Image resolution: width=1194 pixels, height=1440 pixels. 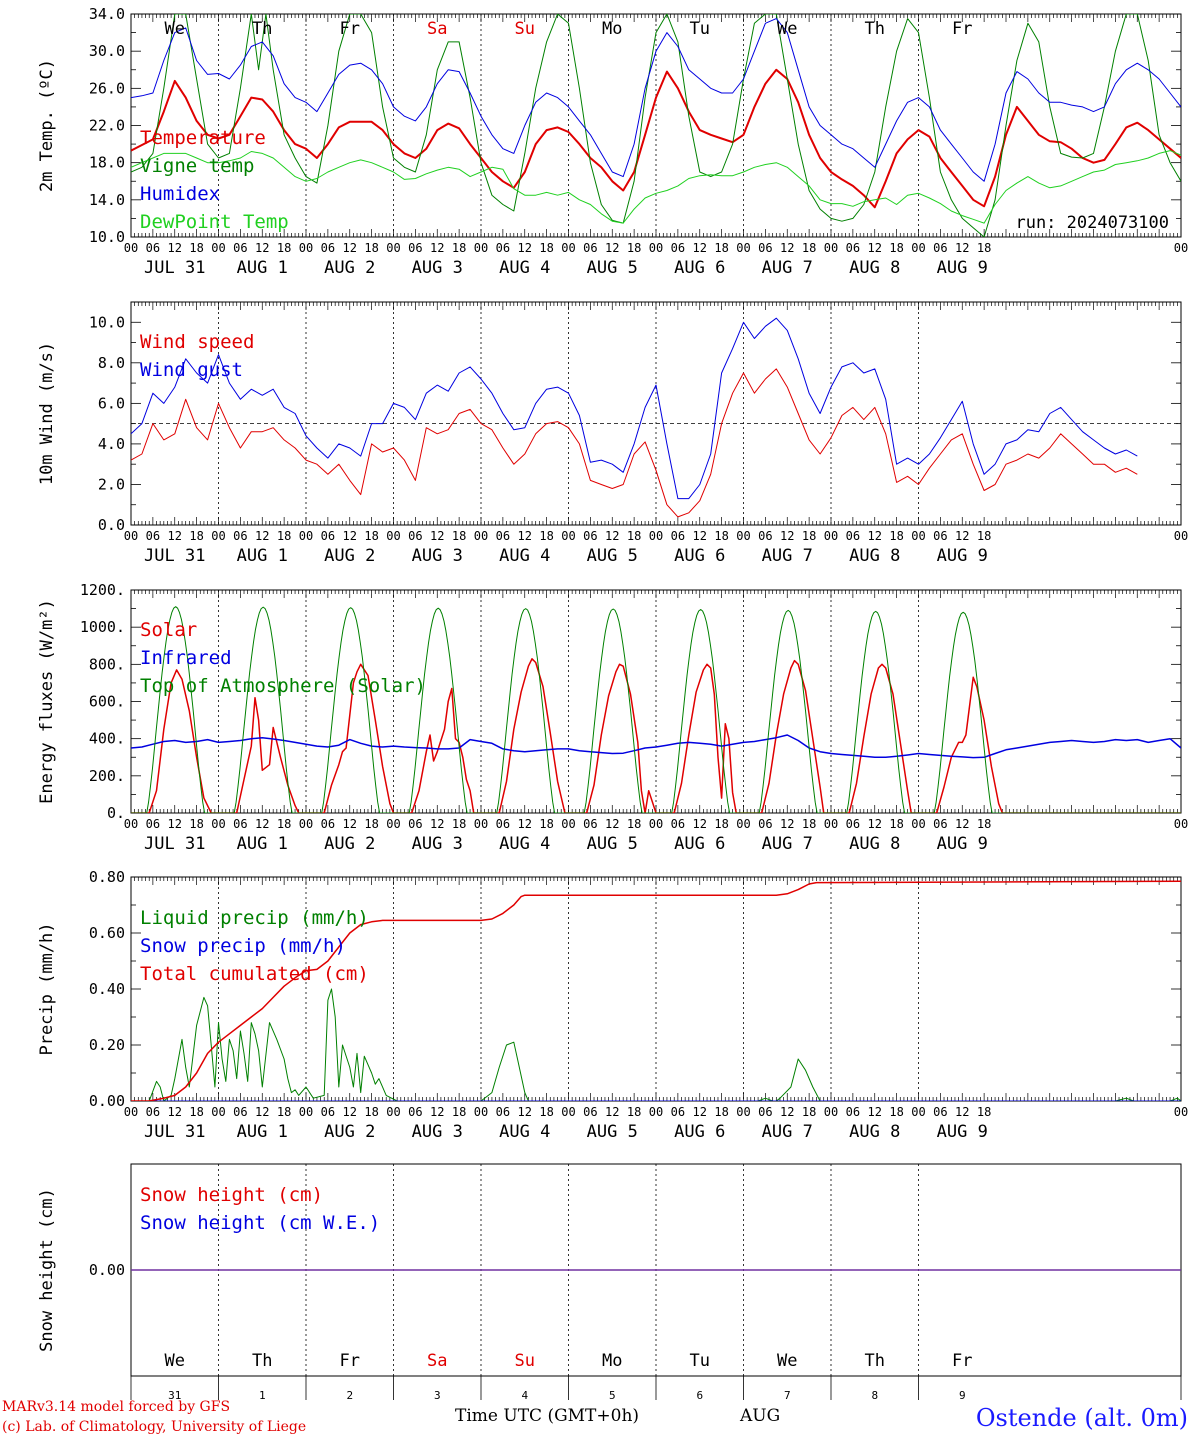 I want to click on y-tick-label: 1200., so click(x=102, y=590).